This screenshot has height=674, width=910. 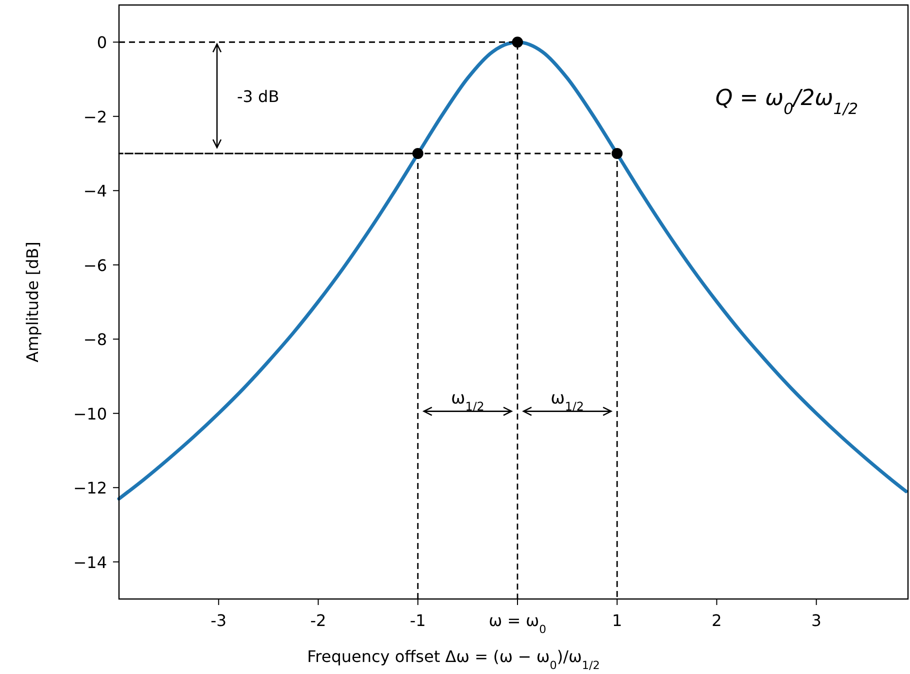 I want to click on y-tick-label: −10, so click(x=90, y=414).